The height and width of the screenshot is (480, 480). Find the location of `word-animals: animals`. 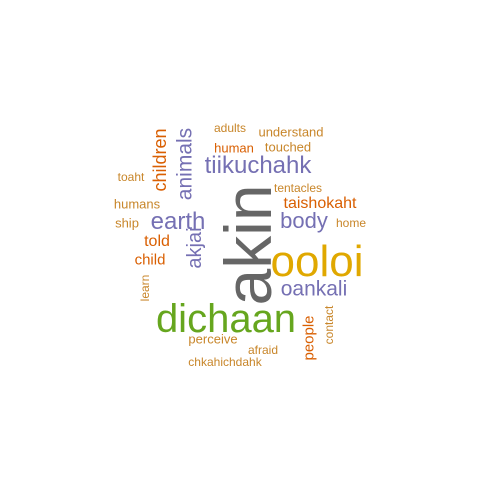

word-animals: animals is located at coordinates (185, 164).